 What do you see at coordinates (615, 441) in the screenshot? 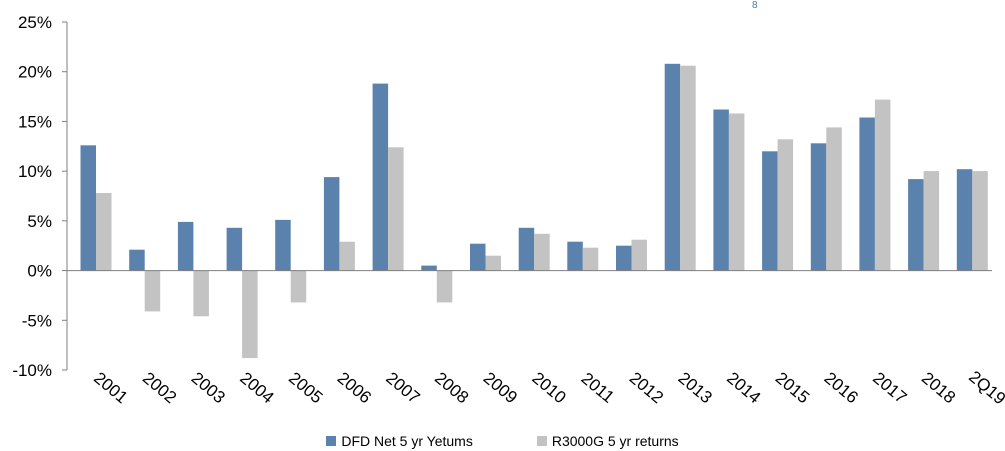
I see `legend-label-series-2: R3000G 5 yr returns` at bounding box center [615, 441].